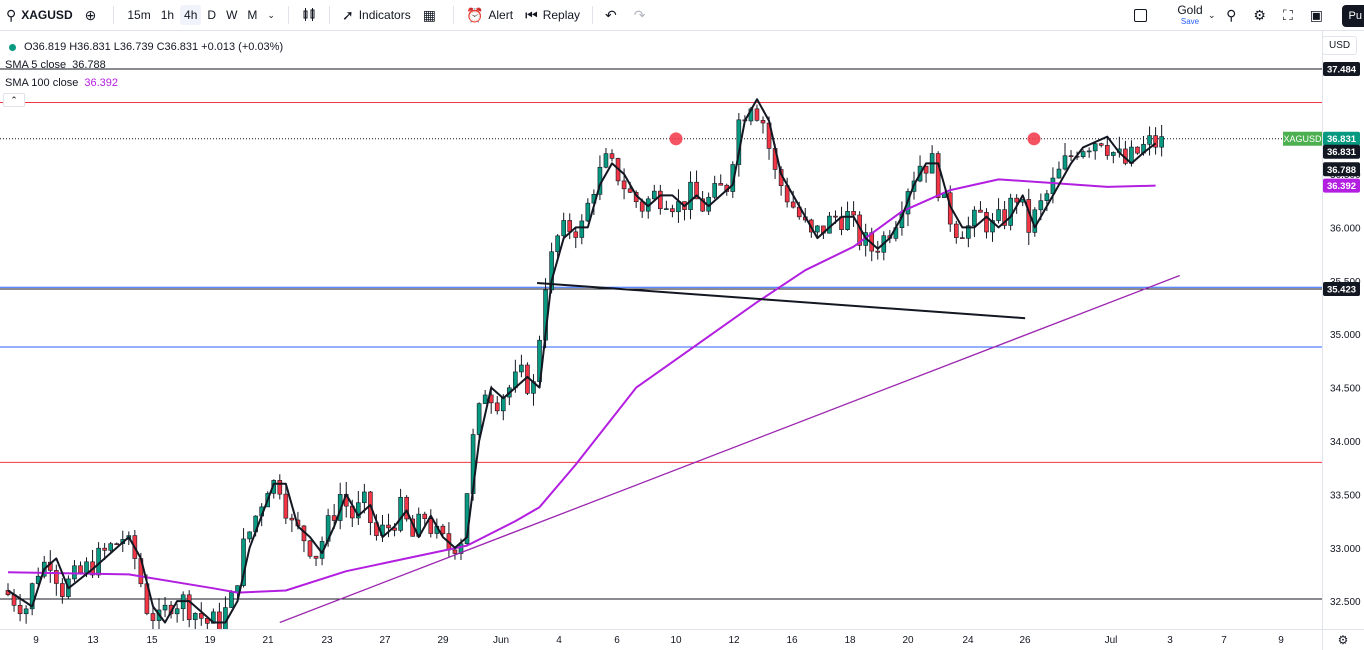 Image resolution: width=1364 pixels, height=650 pixels. What do you see at coordinates (232, 15) in the screenshot?
I see `interval-w: W` at bounding box center [232, 15].